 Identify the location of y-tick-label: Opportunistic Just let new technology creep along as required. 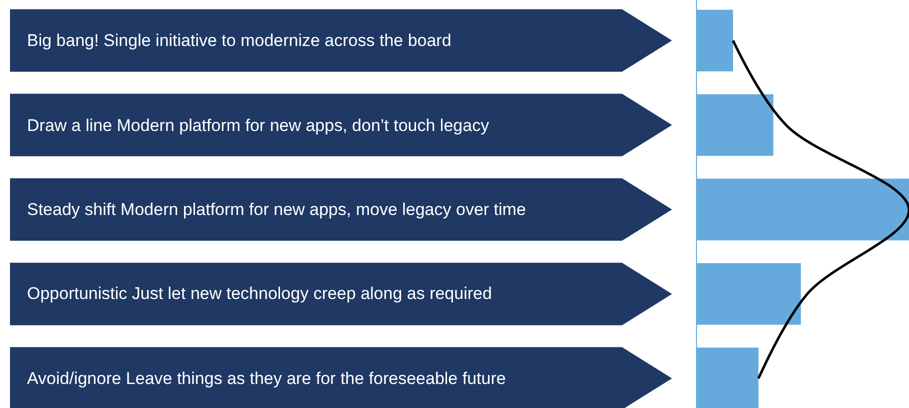
(259, 293).